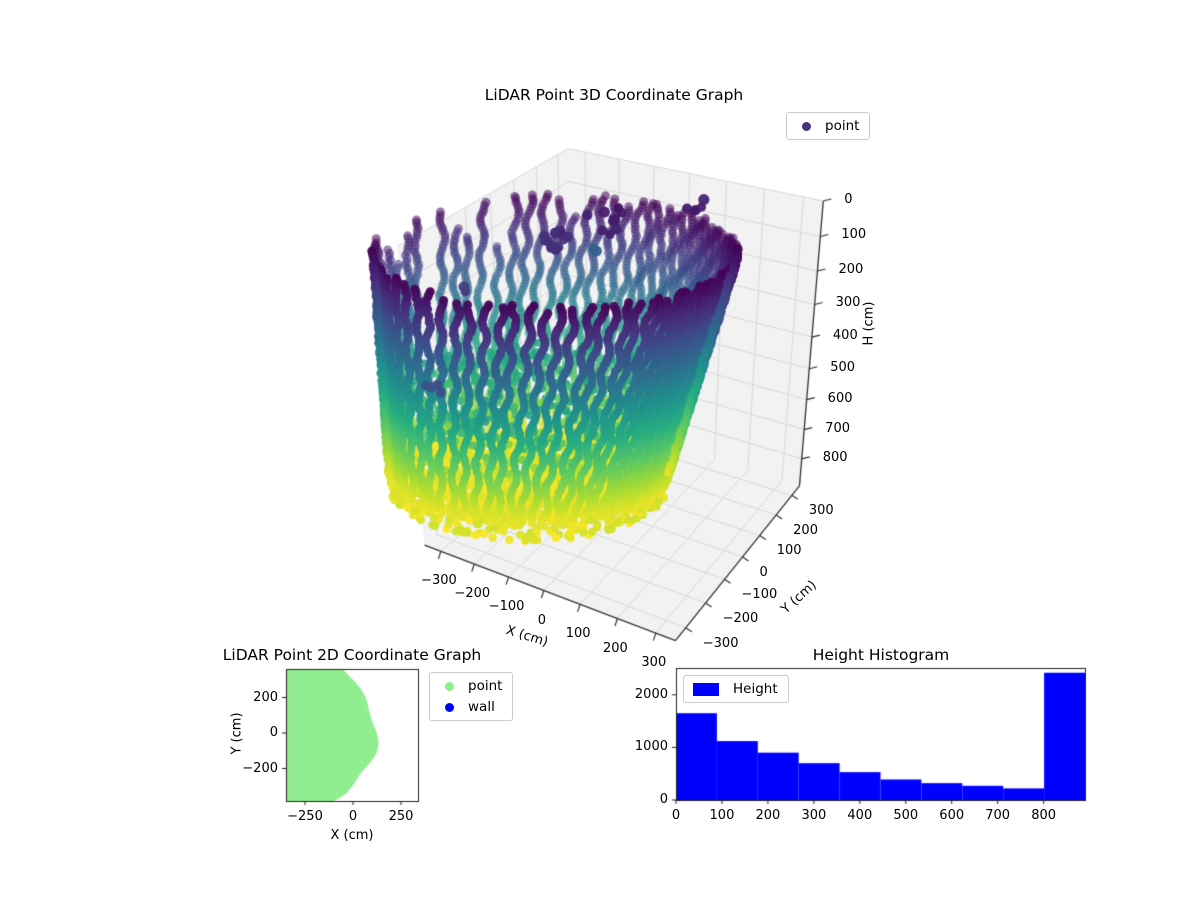  I want to click on legend-item-wall: wall, so click(470, 707).